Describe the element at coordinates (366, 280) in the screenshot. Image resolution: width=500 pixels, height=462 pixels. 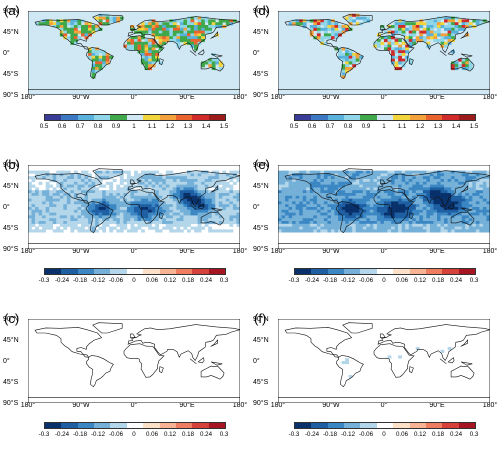
I see `colorbar-tick-label: -0.06` at that location.